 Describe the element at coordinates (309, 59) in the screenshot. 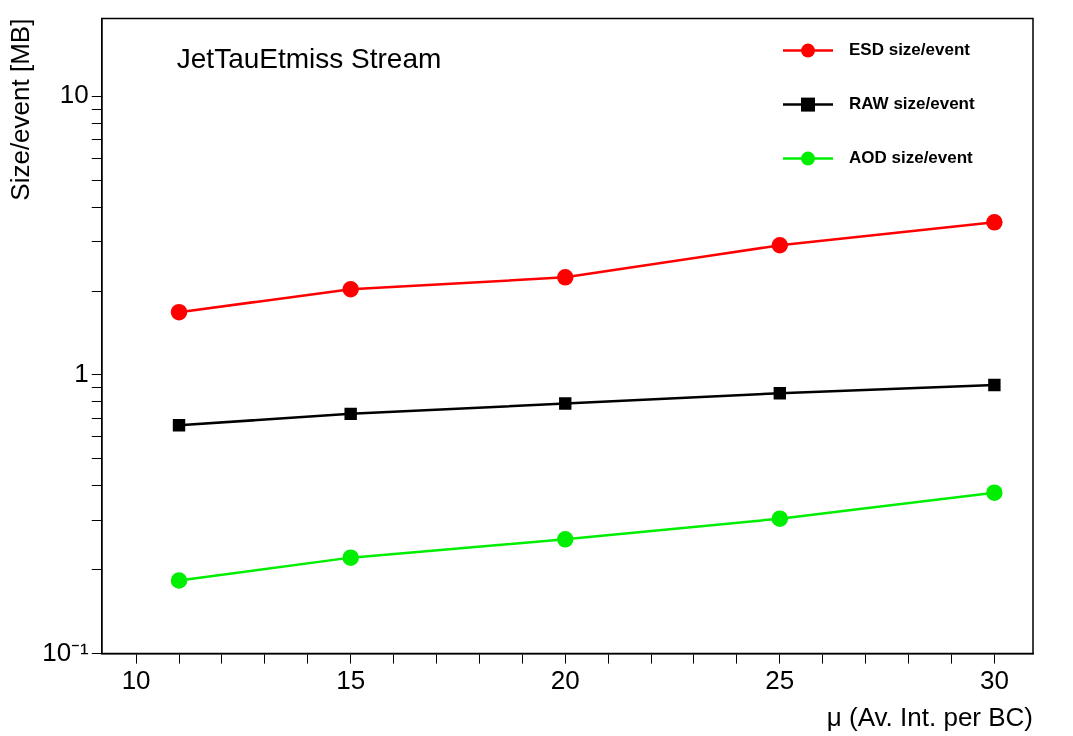

I see `annotation: JetTauEtmiss Stream` at that location.